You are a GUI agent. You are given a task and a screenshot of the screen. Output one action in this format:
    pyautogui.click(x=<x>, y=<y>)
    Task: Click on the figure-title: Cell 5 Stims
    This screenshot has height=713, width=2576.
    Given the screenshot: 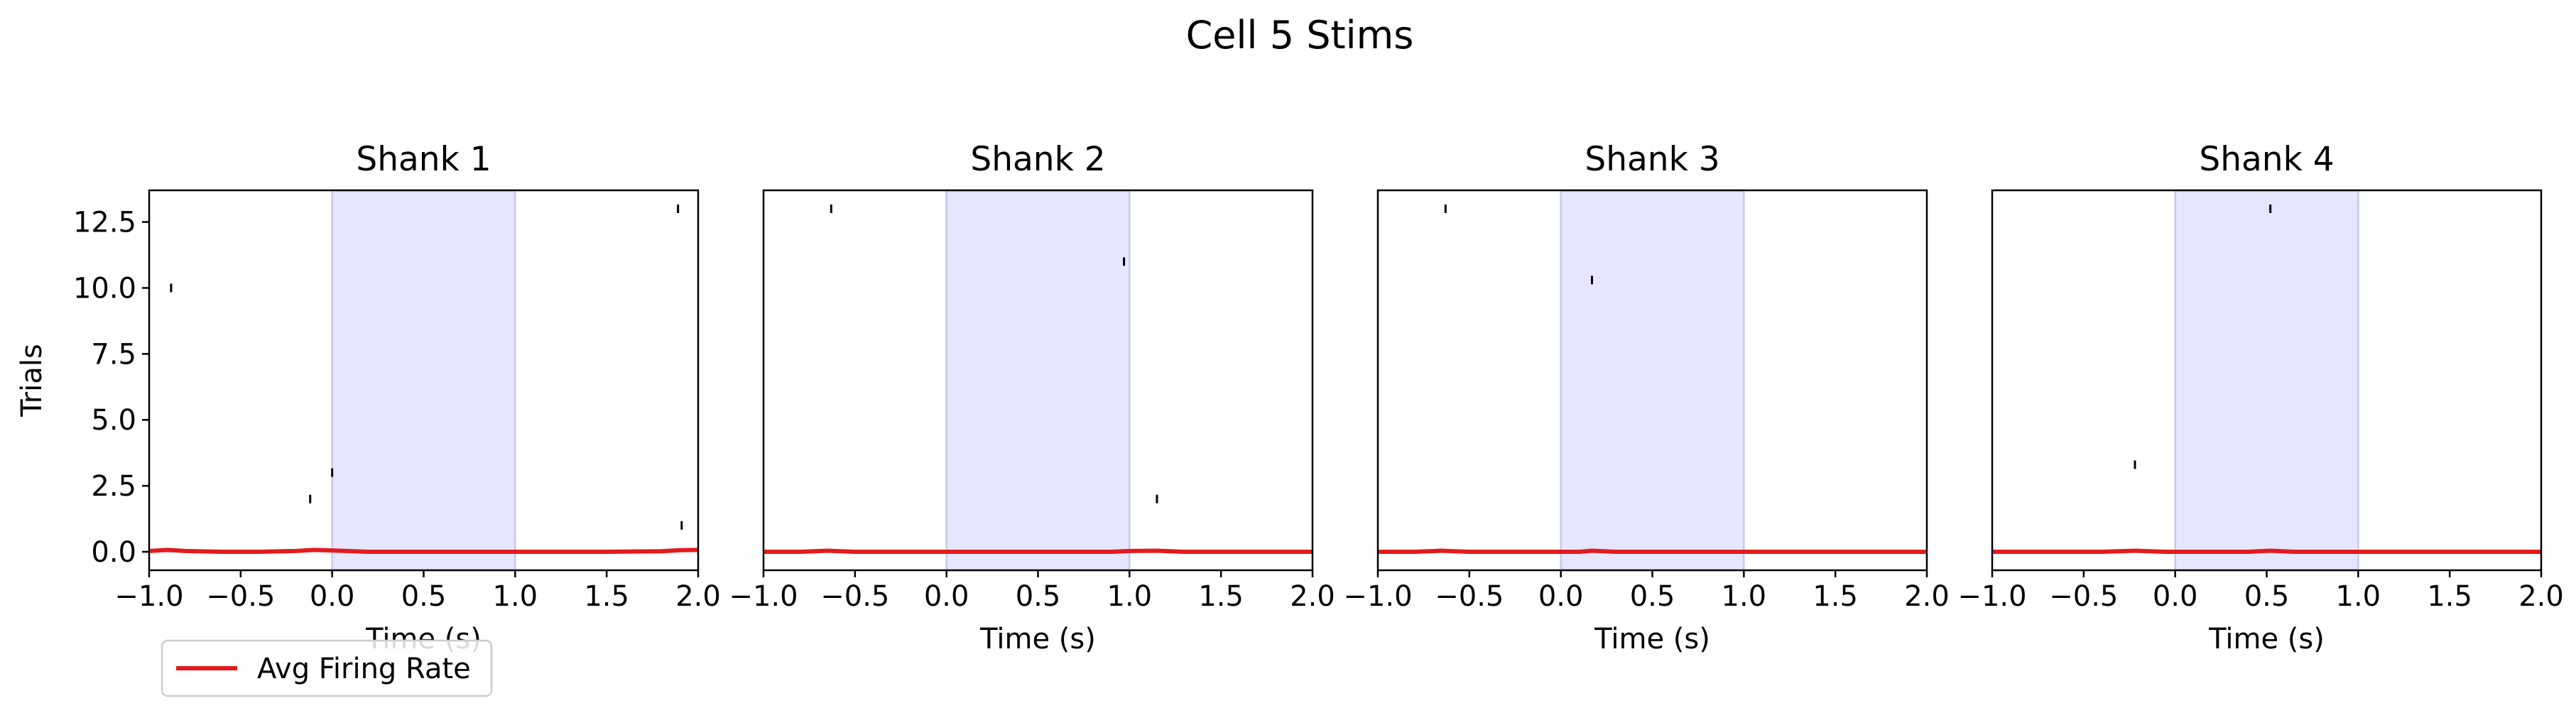 What is the action you would take?
    pyautogui.click(x=1300, y=35)
    